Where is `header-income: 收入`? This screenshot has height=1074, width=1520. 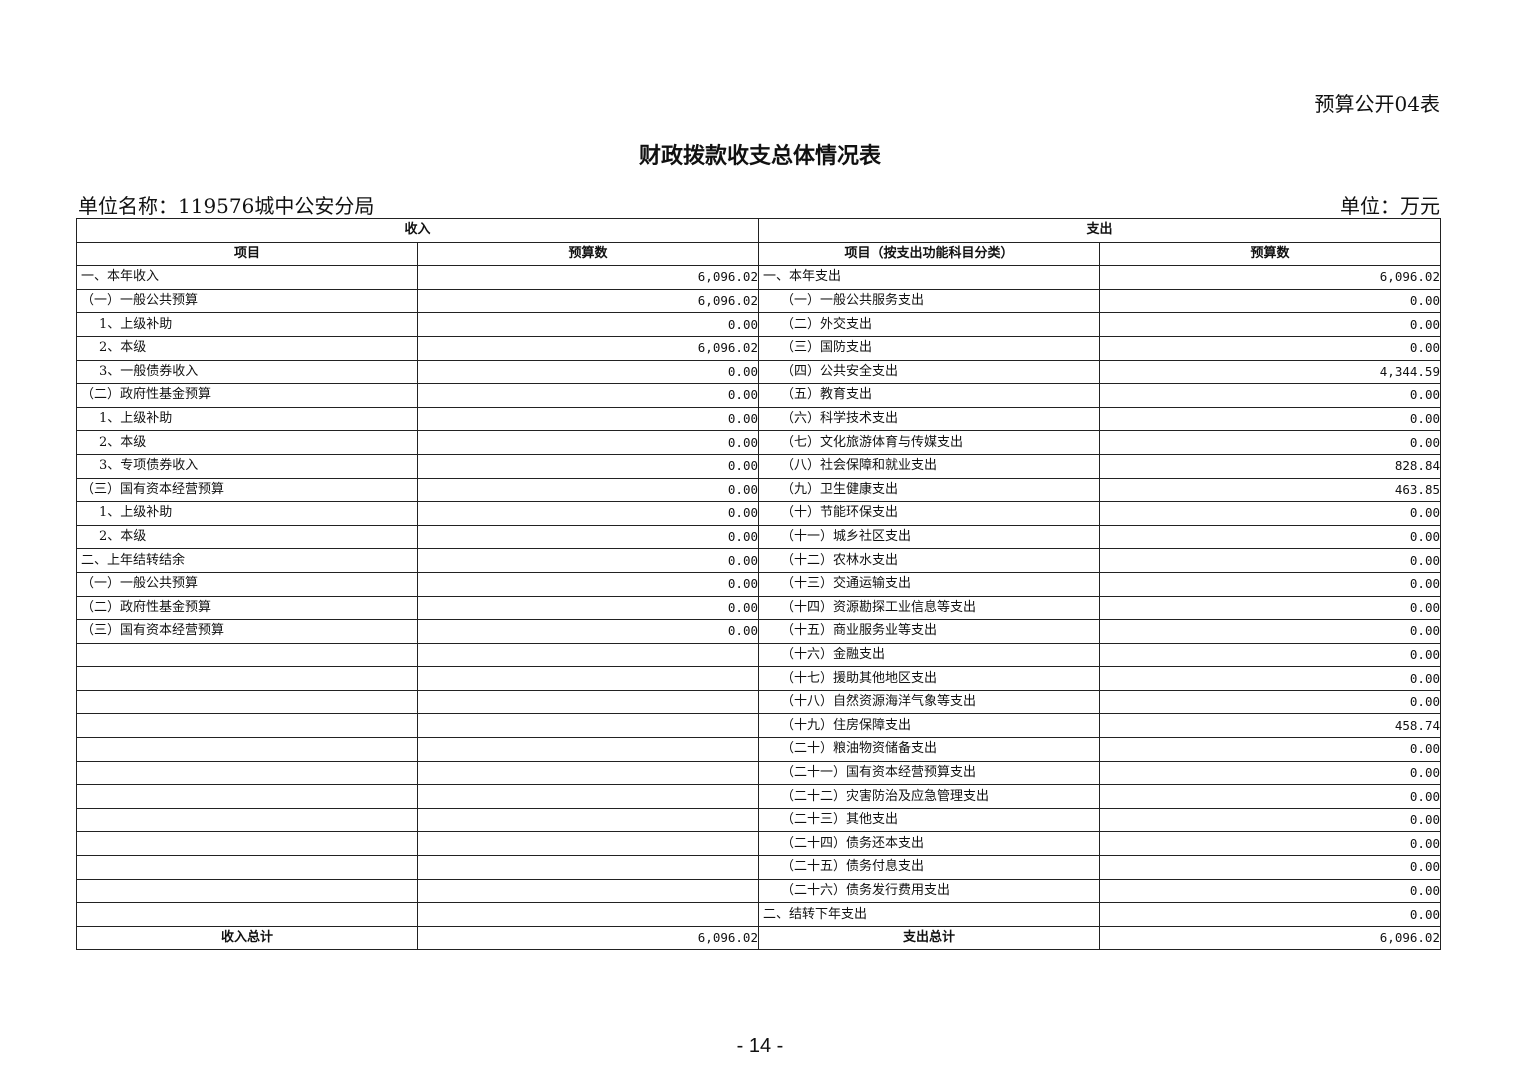
header-income: 收入 is located at coordinates (417, 230).